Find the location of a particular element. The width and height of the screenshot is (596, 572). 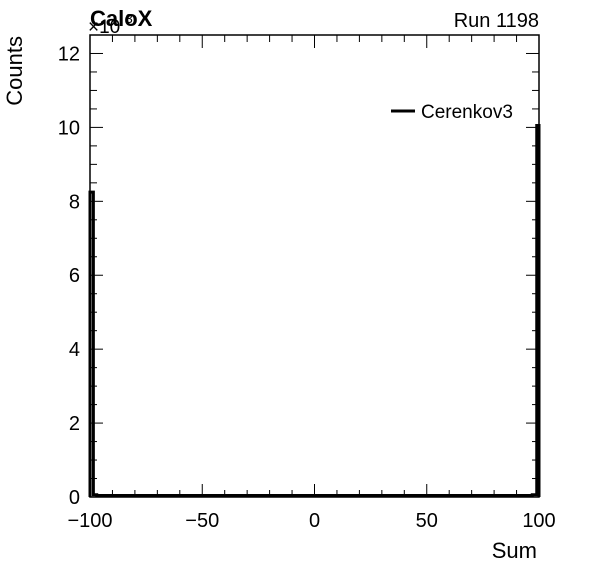

experiment-label: CaloX is located at coordinates (121, 18).